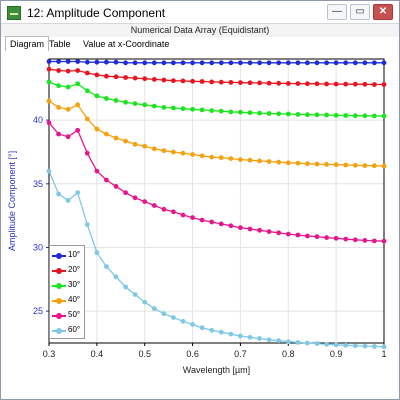  I want to click on chart-legend: 10° 20° 30° 40° 50°, so click(67, 292).